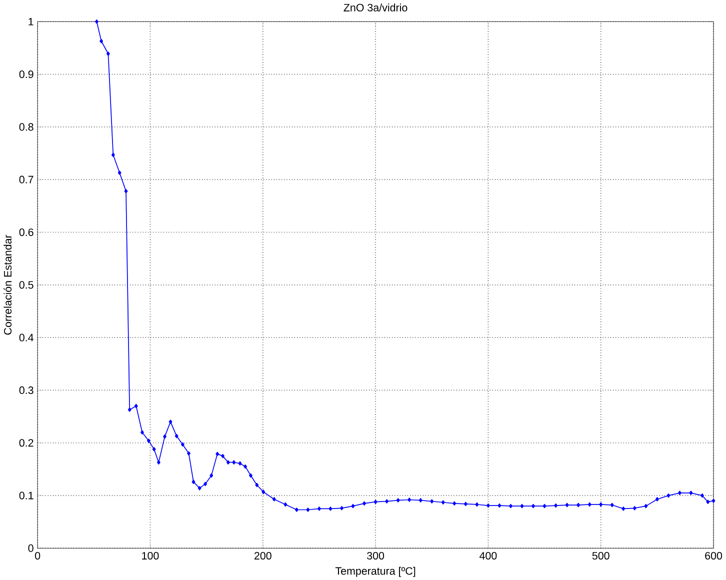  What do you see at coordinates (37, 556) in the screenshot?
I see `x-tick-label: 0` at bounding box center [37, 556].